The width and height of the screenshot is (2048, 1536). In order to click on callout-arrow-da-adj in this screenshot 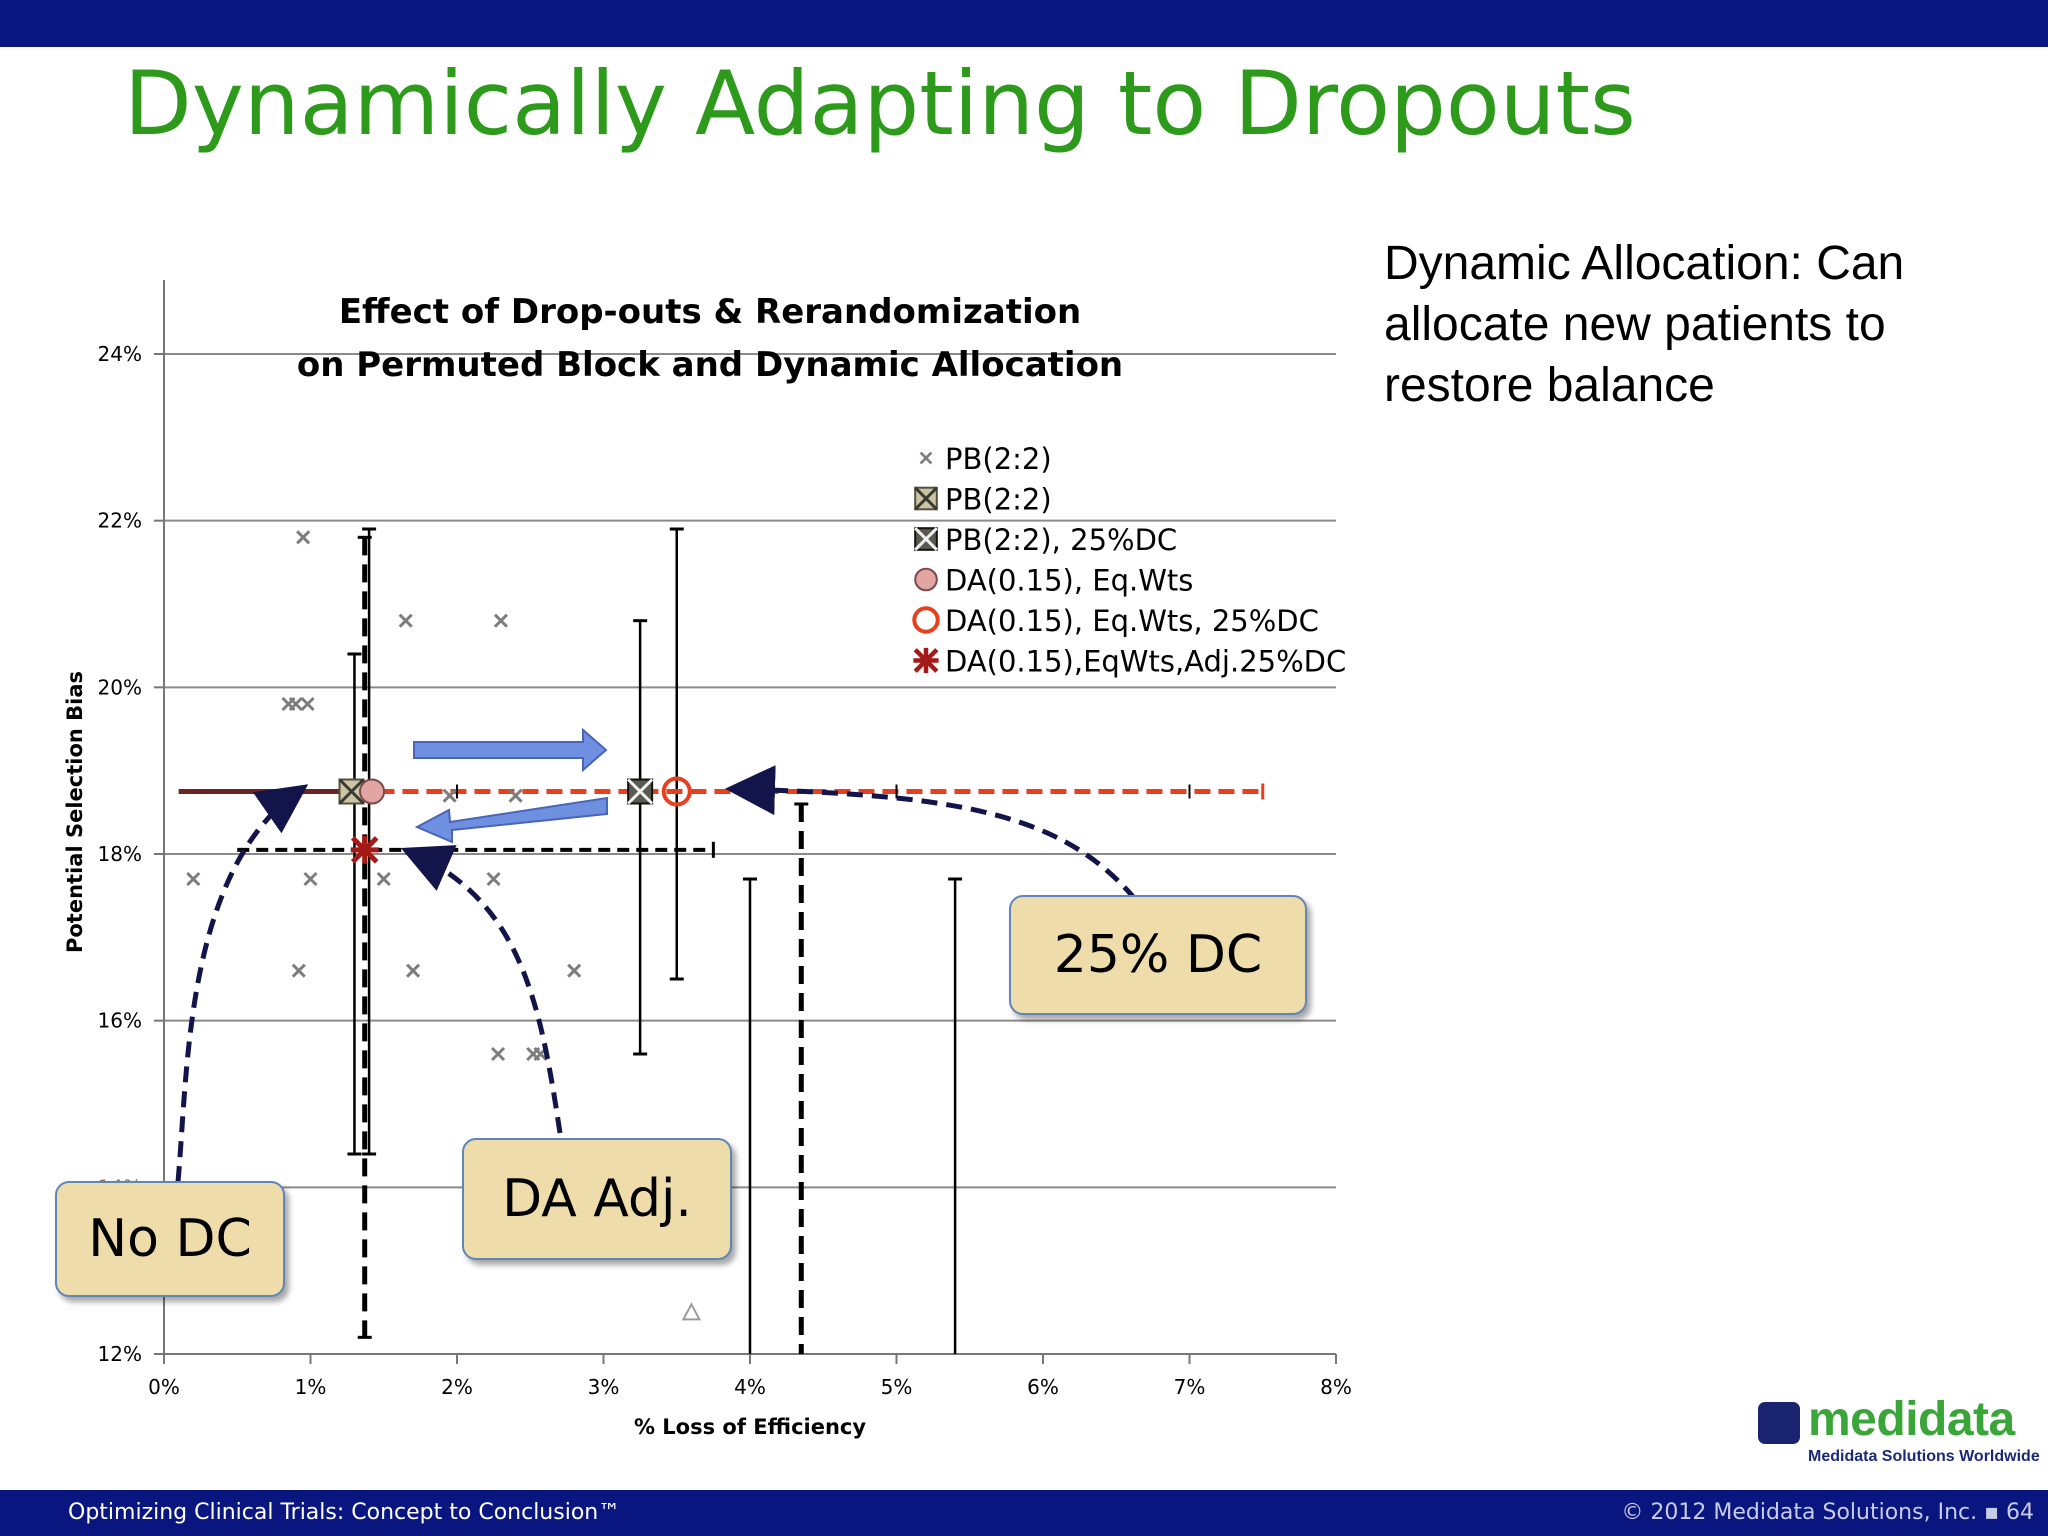, I will do `click(481, 989)`.